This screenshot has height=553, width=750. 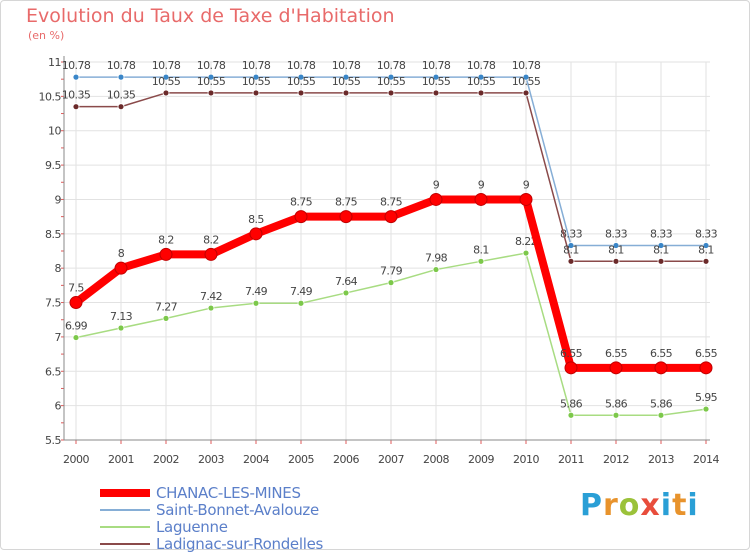 What do you see at coordinates (391, 271) in the screenshot?
I see `data-label: 7.79` at bounding box center [391, 271].